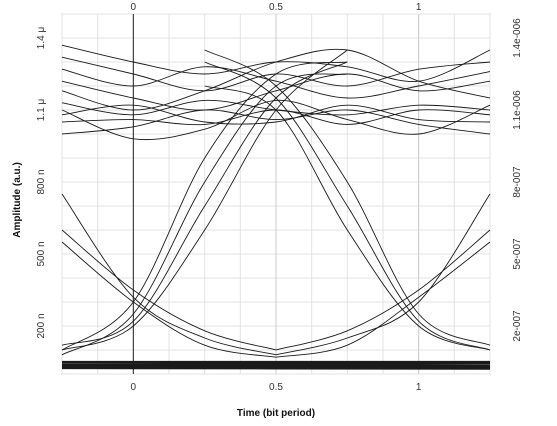 This screenshot has width=557, height=426. I want to click on x-tick-label-top: 1, so click(419, 7).